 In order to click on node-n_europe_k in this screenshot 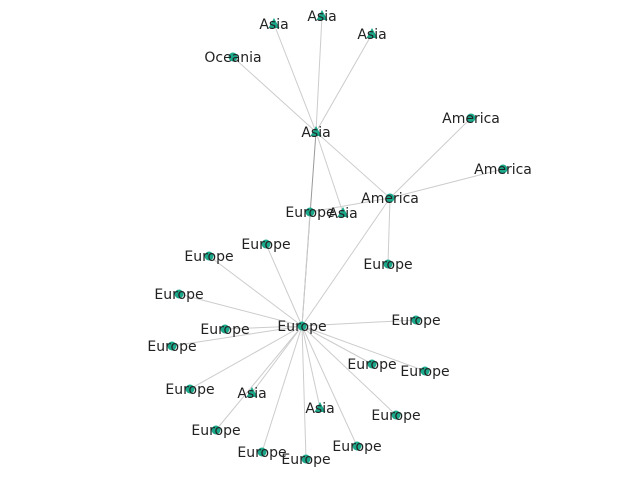, I will do `click(190, 389)`.